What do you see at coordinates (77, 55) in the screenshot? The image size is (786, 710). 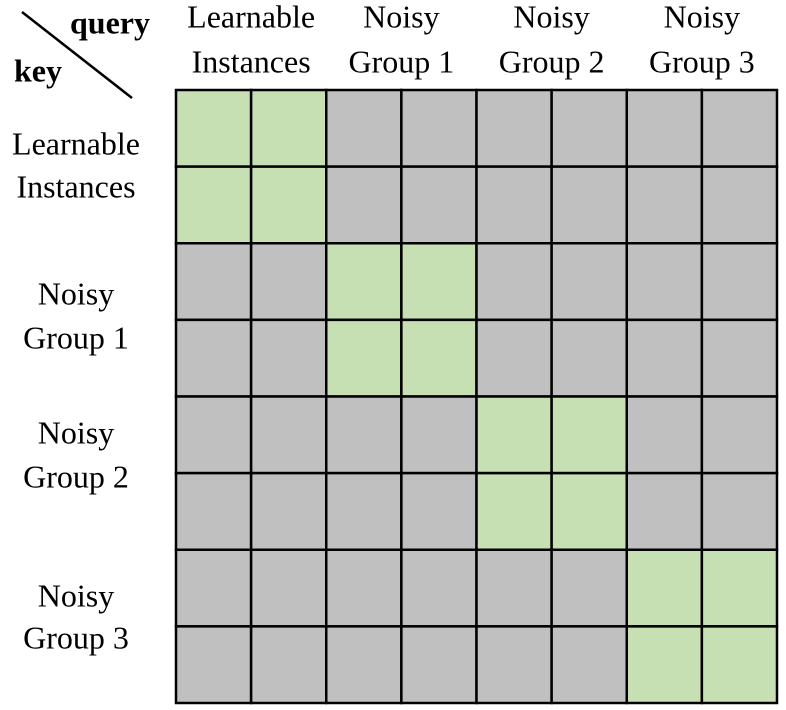 I see `corner-divider` at bounding box center [77, 55].